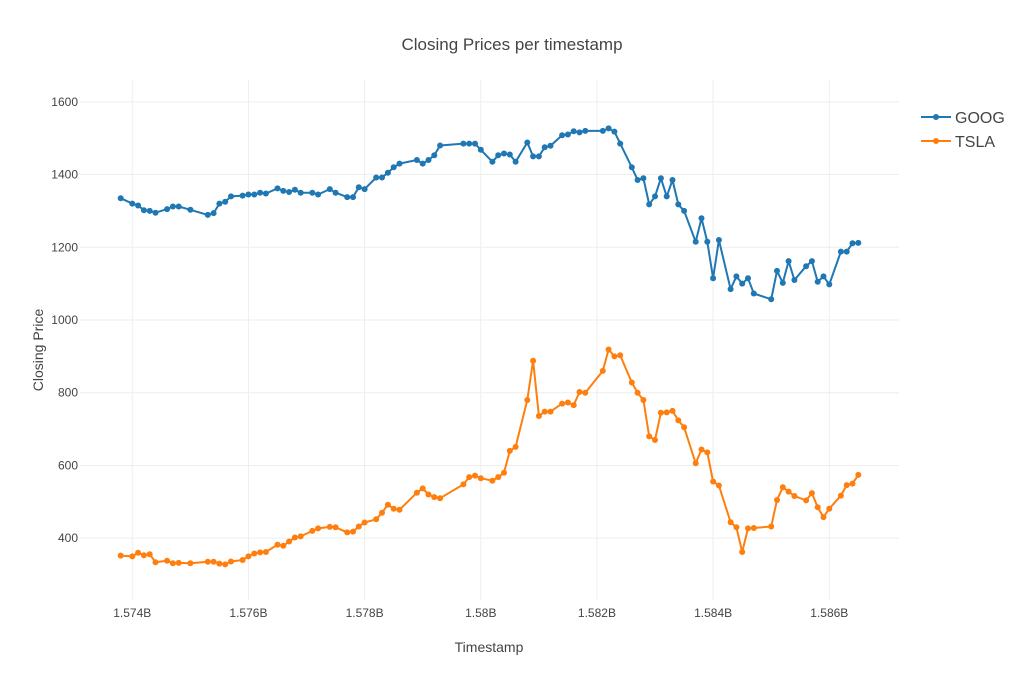  I want to click on legend-item-tsla: TSLA, so click(958, 142).